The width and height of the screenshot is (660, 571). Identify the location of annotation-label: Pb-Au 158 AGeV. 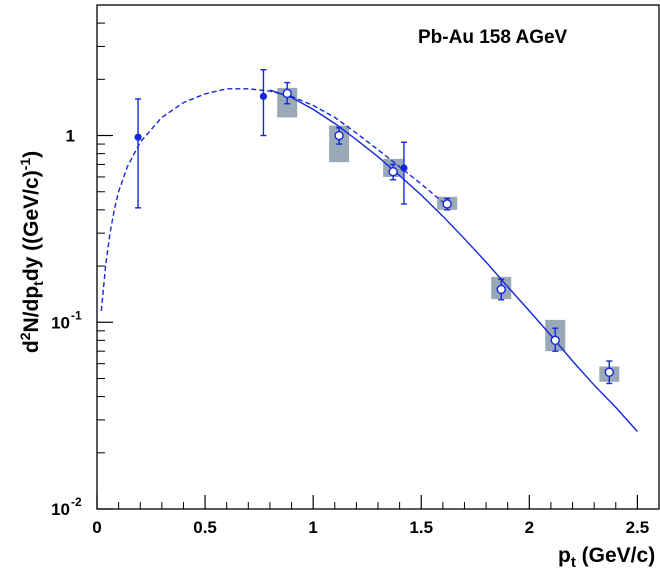
(493, 37).